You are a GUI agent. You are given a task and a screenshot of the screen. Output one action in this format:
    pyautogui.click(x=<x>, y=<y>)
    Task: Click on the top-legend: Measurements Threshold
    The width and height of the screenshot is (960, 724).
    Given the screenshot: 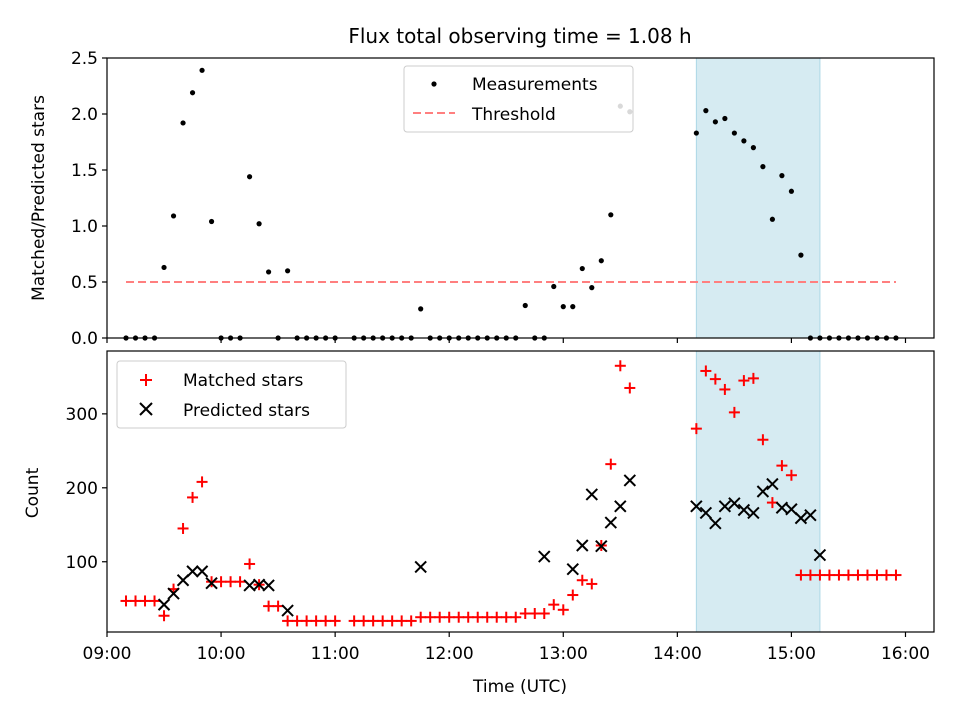 What is the action you would take?
    pyautogui.click(x=518, y=99)
    